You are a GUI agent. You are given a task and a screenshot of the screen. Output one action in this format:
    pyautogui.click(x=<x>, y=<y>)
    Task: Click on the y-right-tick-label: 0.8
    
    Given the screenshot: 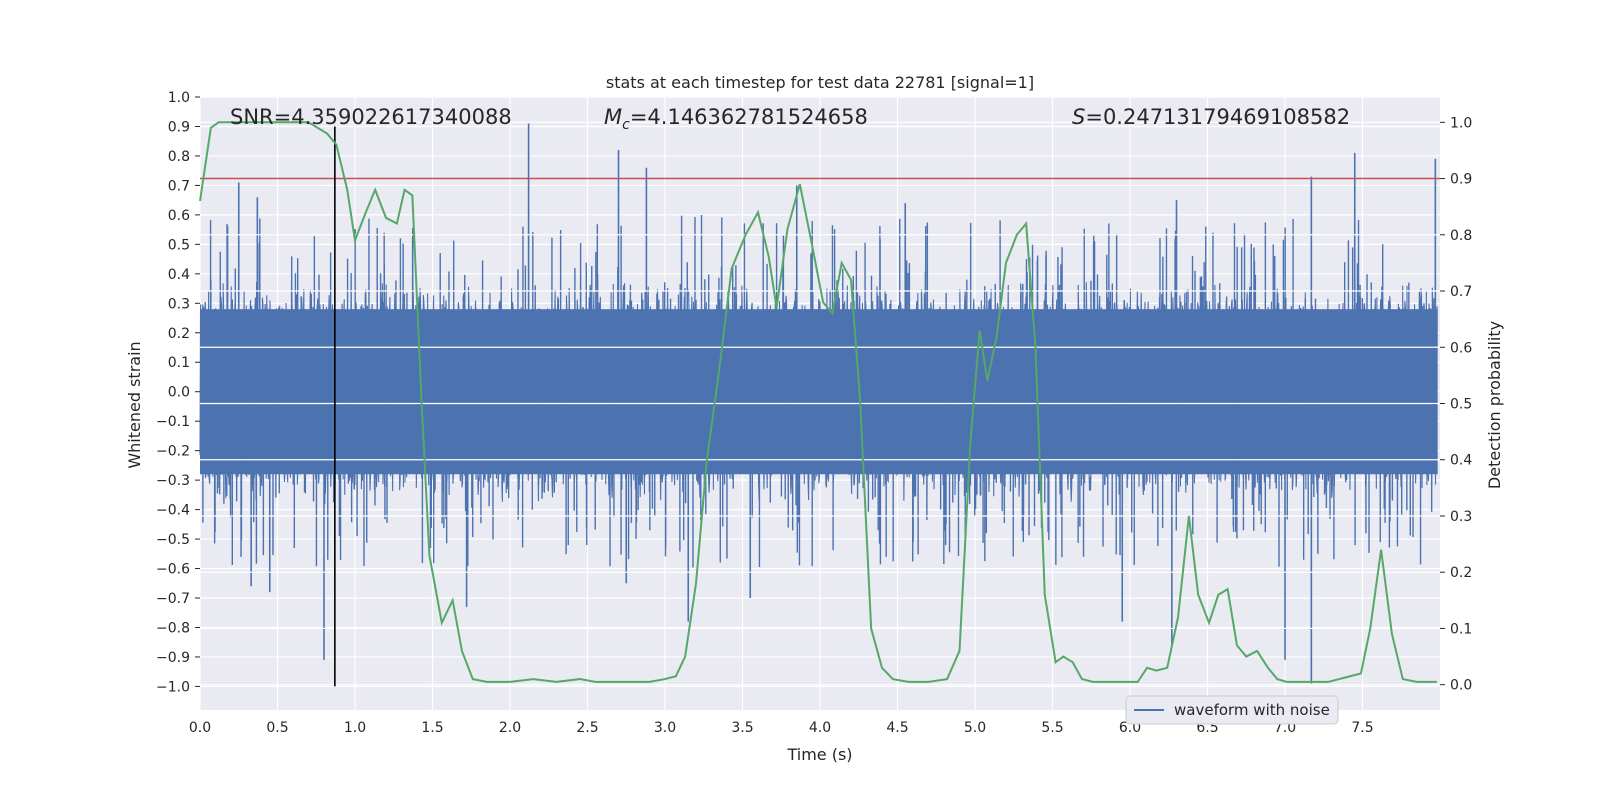 What is the action you would take?
    pyautogui.click(x=1461, y=236)
    